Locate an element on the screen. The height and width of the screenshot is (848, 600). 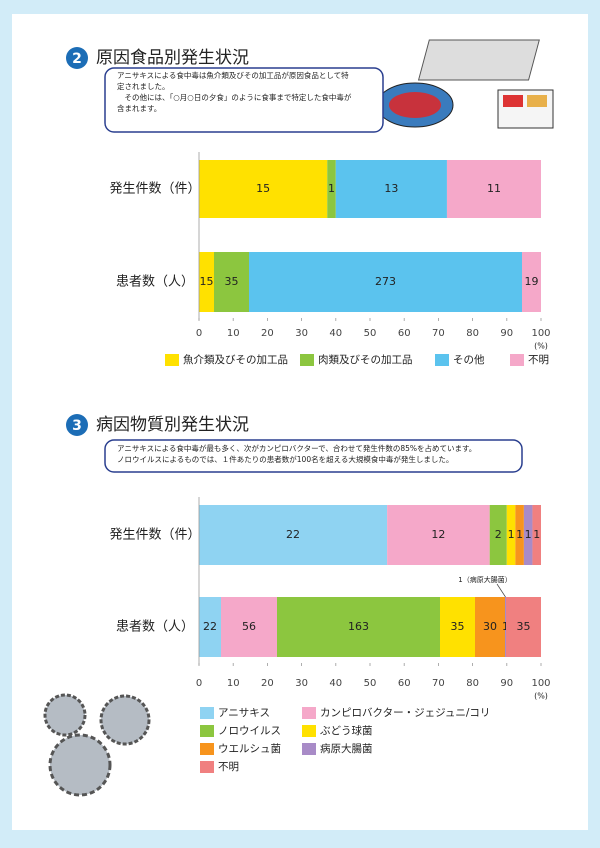
row-label: 発生件数（件） is located at coordinates (154, 189).